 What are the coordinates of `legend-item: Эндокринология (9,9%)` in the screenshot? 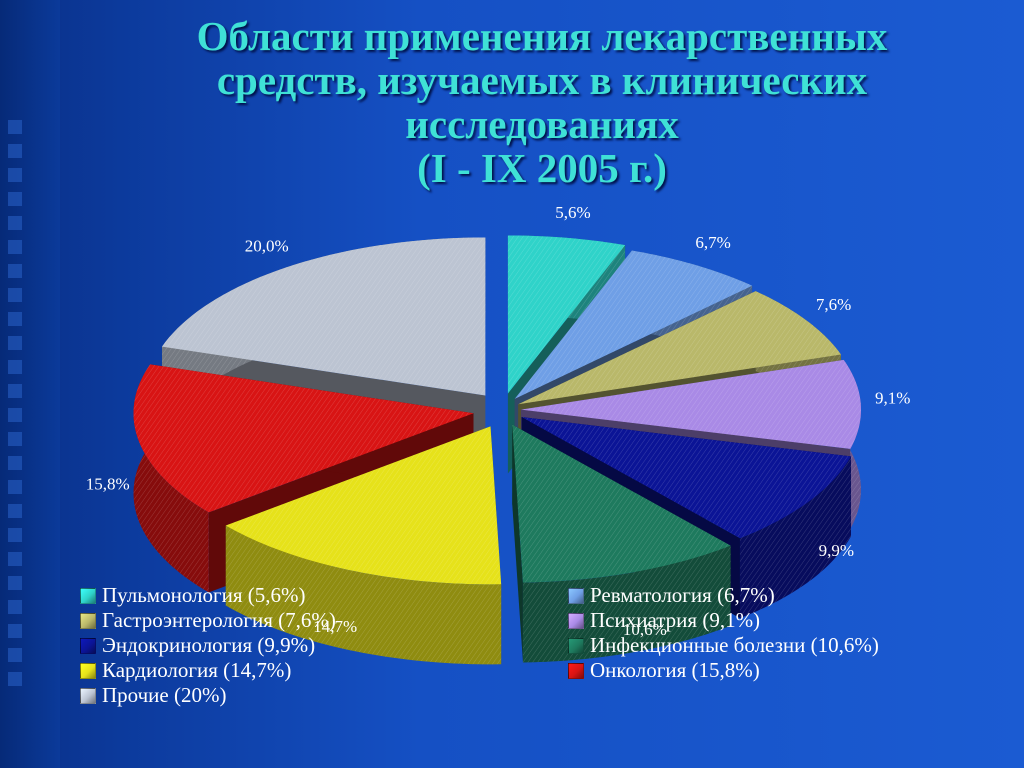 It's located at (197, 645).